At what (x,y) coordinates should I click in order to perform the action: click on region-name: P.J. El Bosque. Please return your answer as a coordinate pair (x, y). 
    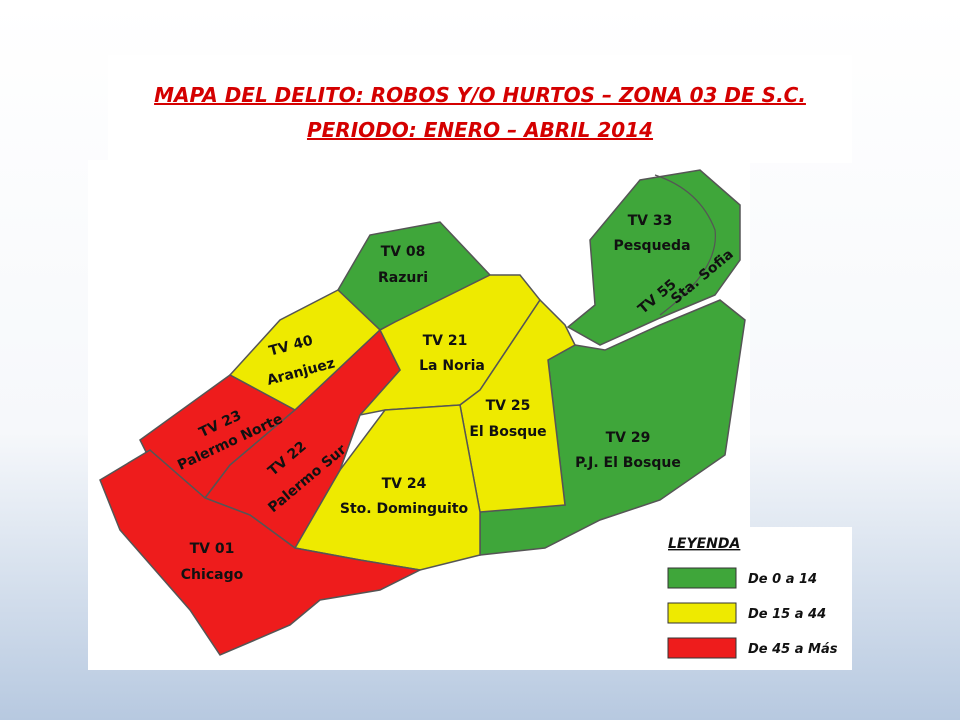
    Looking at the image, I should click on (628, 463).